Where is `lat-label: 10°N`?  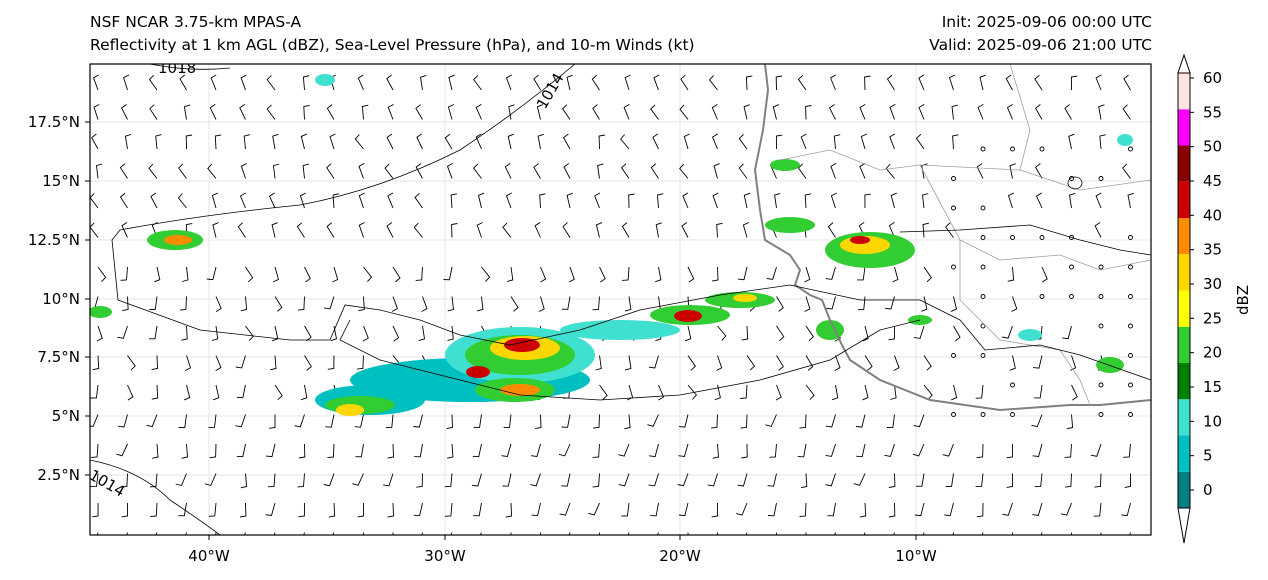 lat-label: 10°N is located at coordinates (61, 299).